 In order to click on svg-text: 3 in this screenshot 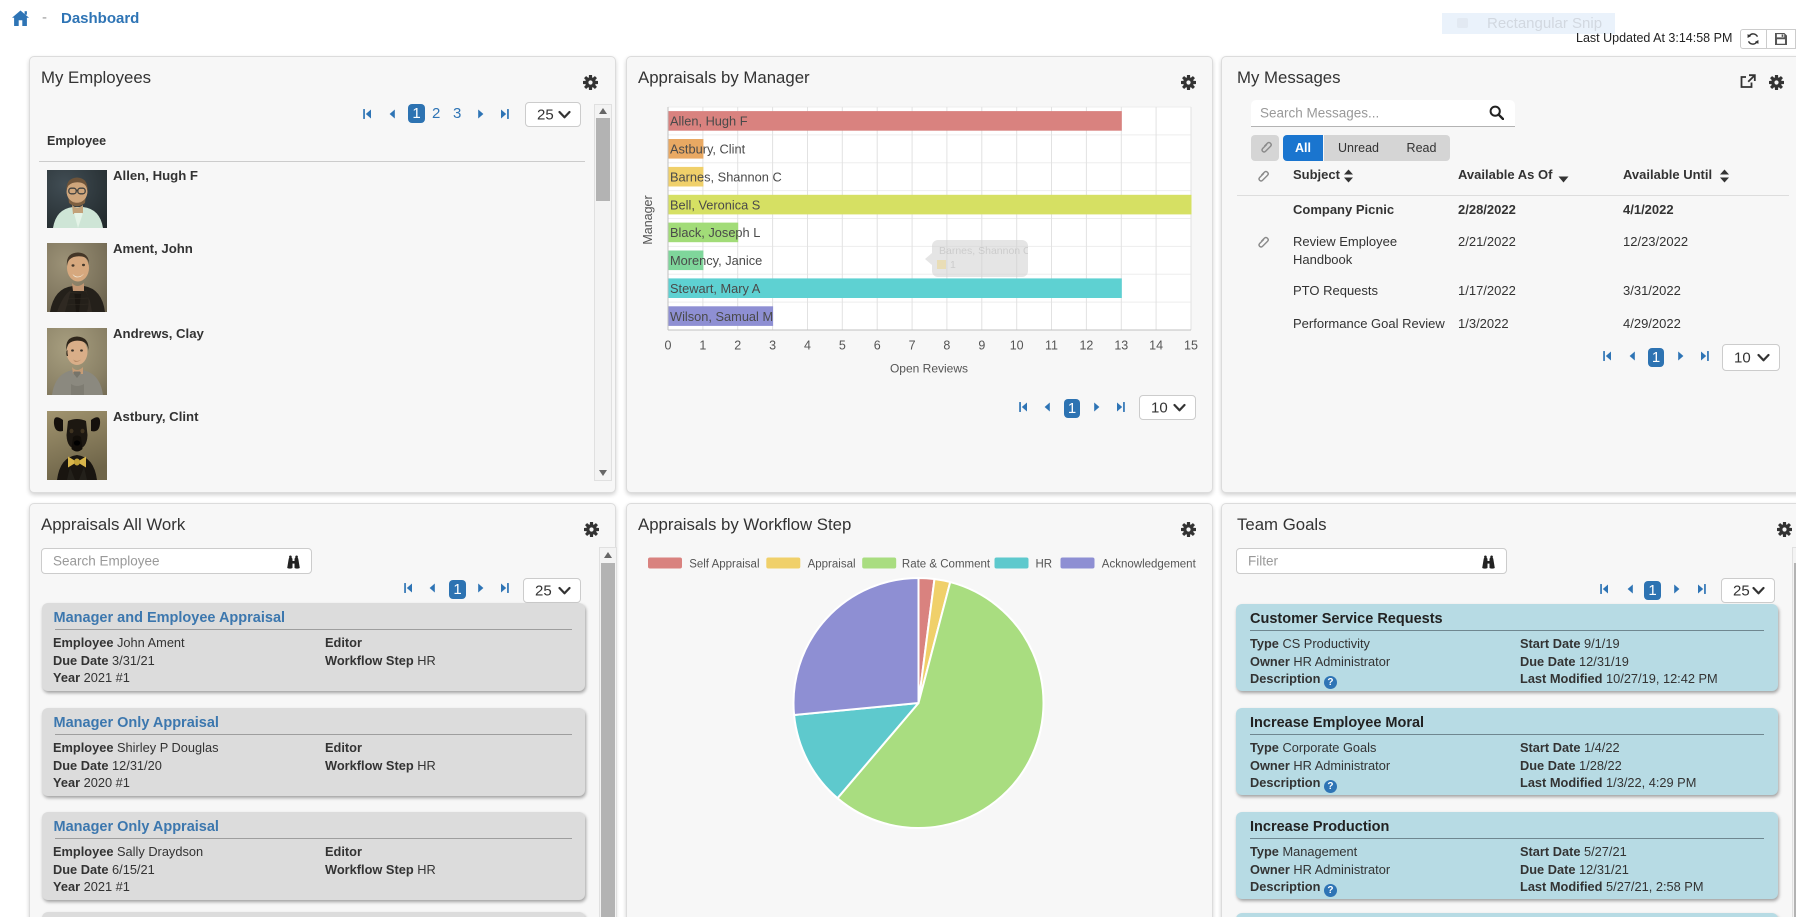, I will do `click(772, 346)`.